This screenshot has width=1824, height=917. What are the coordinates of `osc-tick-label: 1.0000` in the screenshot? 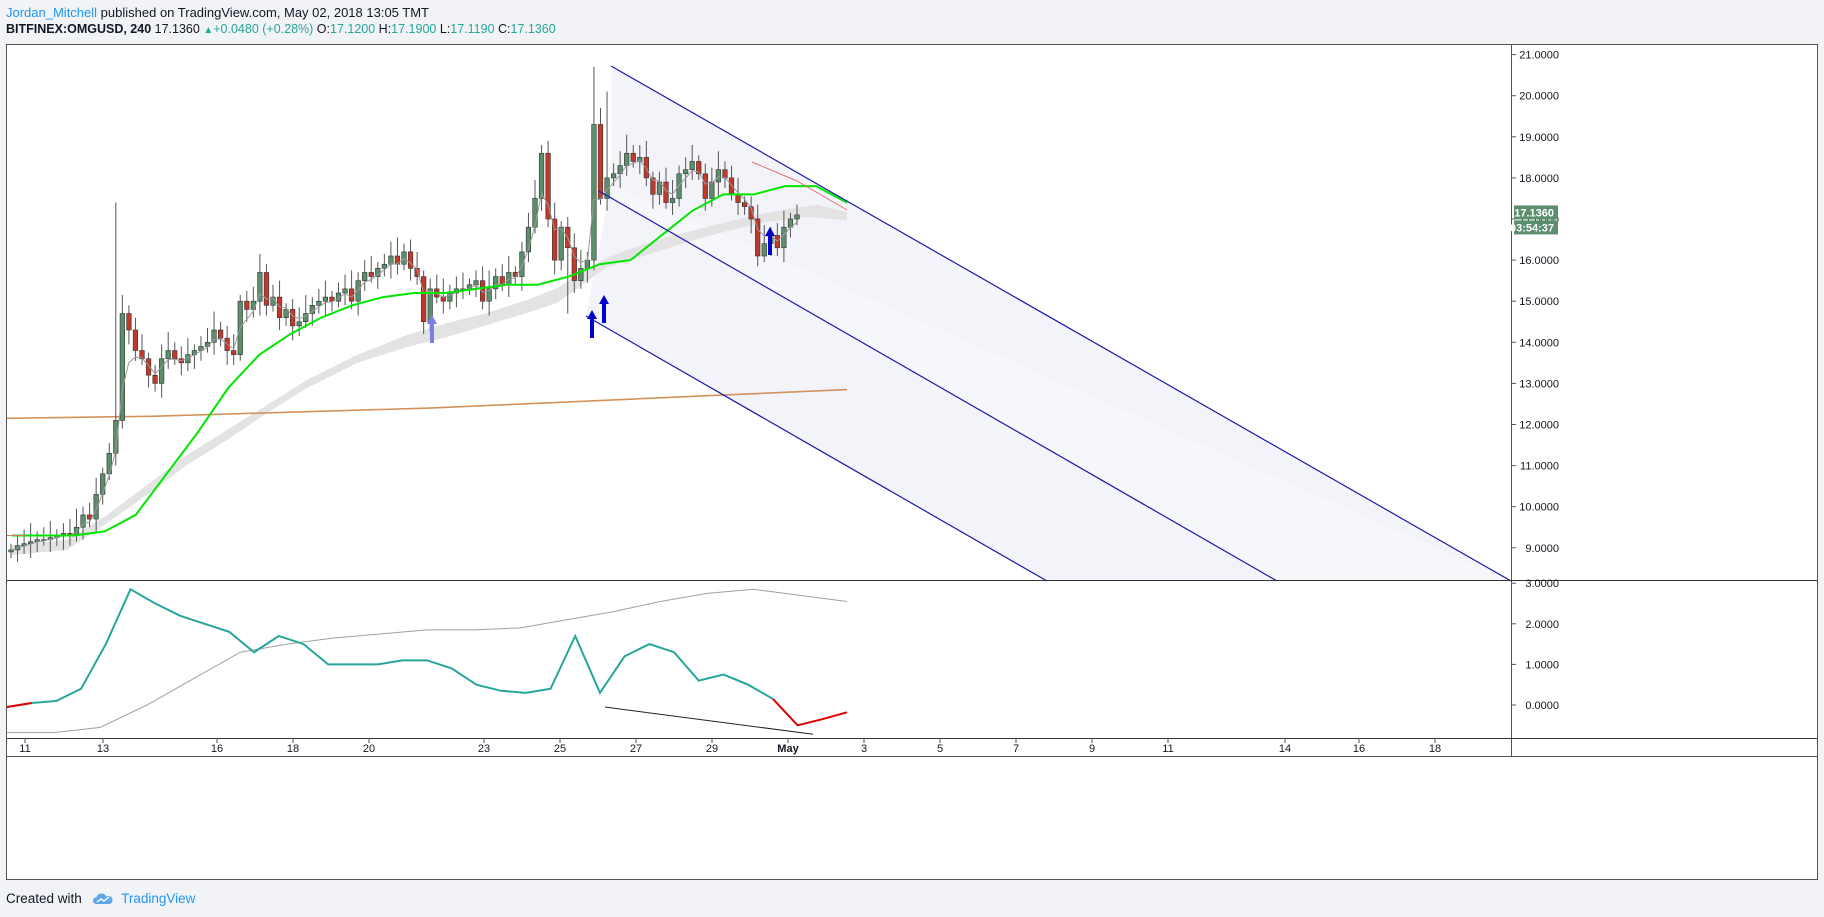 It's located at (1542, 665).